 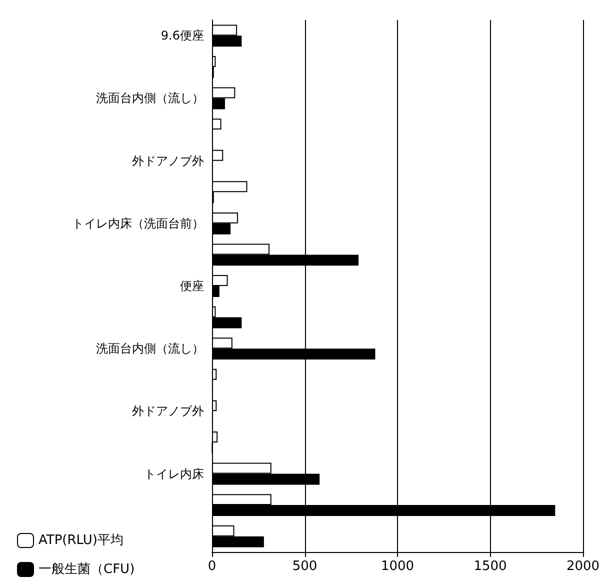 What do you see at coordinates (490, 566) in the screenshot?
I see `x-tick-label: 1500` at bounding box center [490, 566].